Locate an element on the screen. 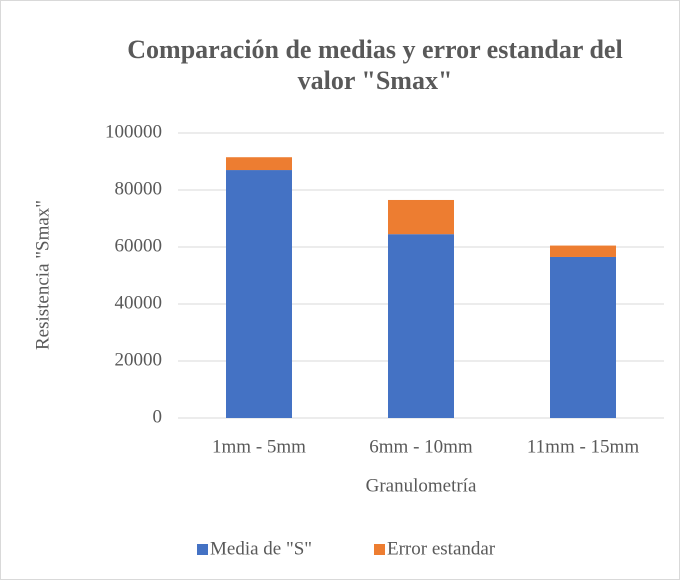  legend-label: Error estandar is located at coordinates (441, 548).